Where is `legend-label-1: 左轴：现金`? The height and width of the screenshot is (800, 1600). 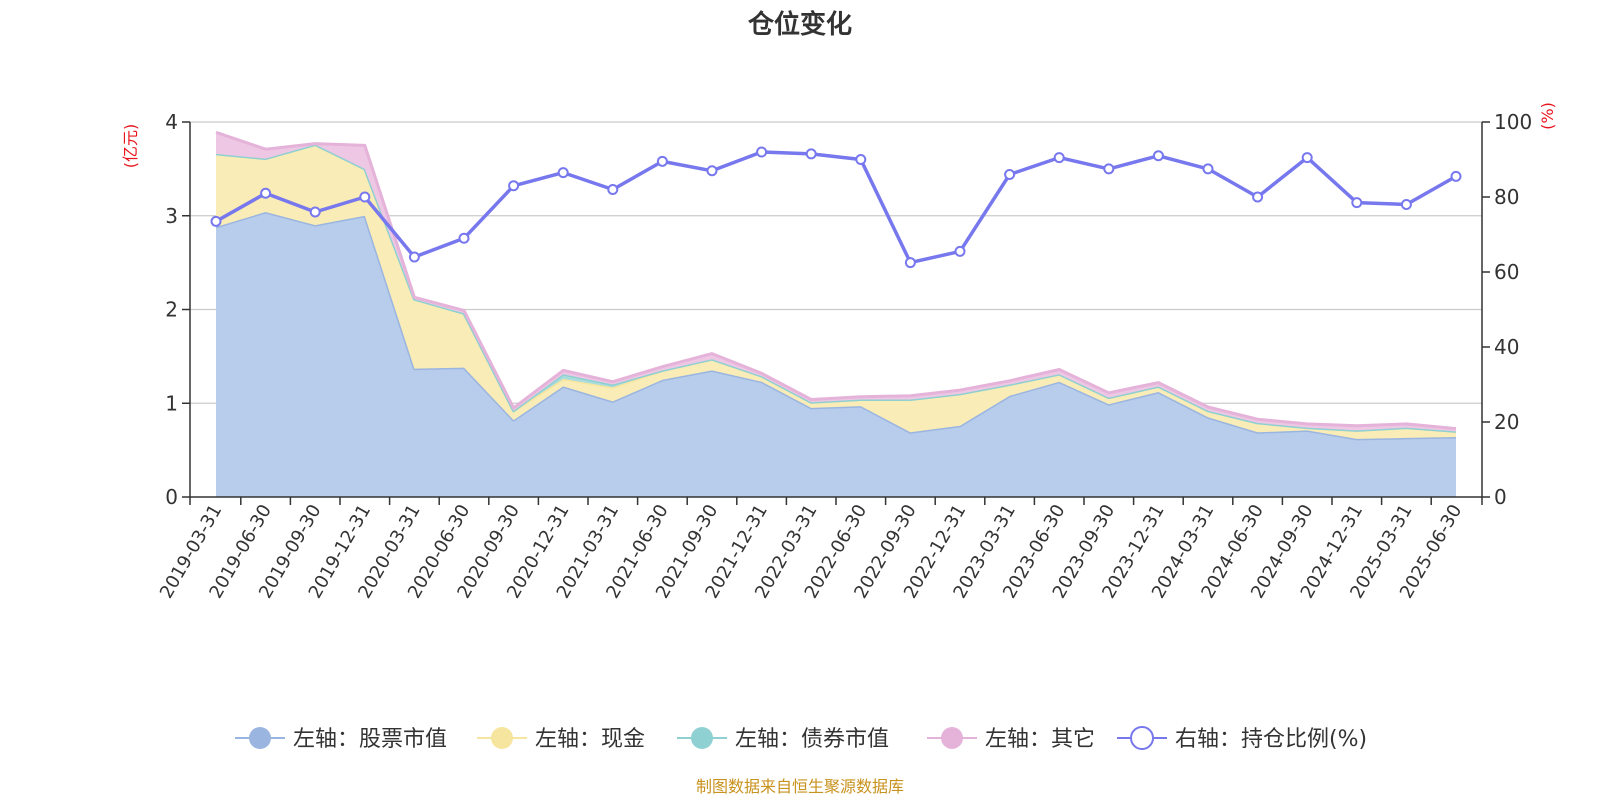
legend-label-1: 左轴：现金 is located at coordinates (590, 739).